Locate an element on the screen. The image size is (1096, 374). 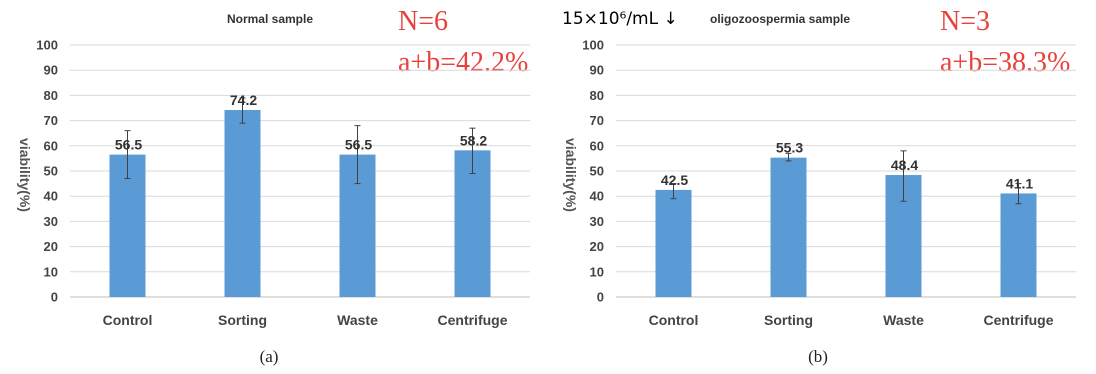
data-label: 41.1 is located at coordinates (1019, 183).